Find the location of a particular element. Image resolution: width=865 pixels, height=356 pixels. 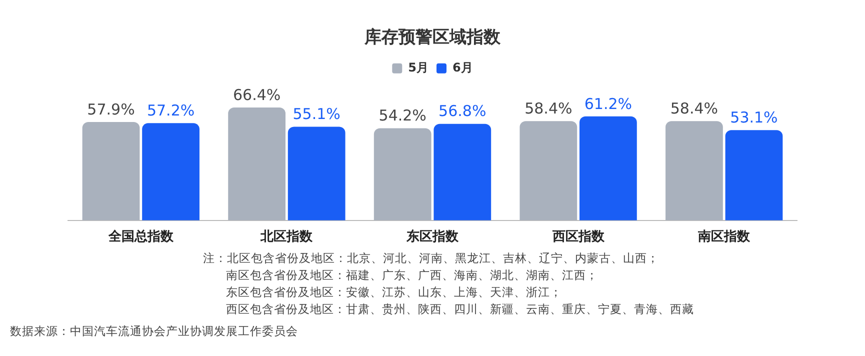

source-note: 数据来源：中国汽车流通协会产业协调发展工作委员会 is located at coordinates (154, 331).